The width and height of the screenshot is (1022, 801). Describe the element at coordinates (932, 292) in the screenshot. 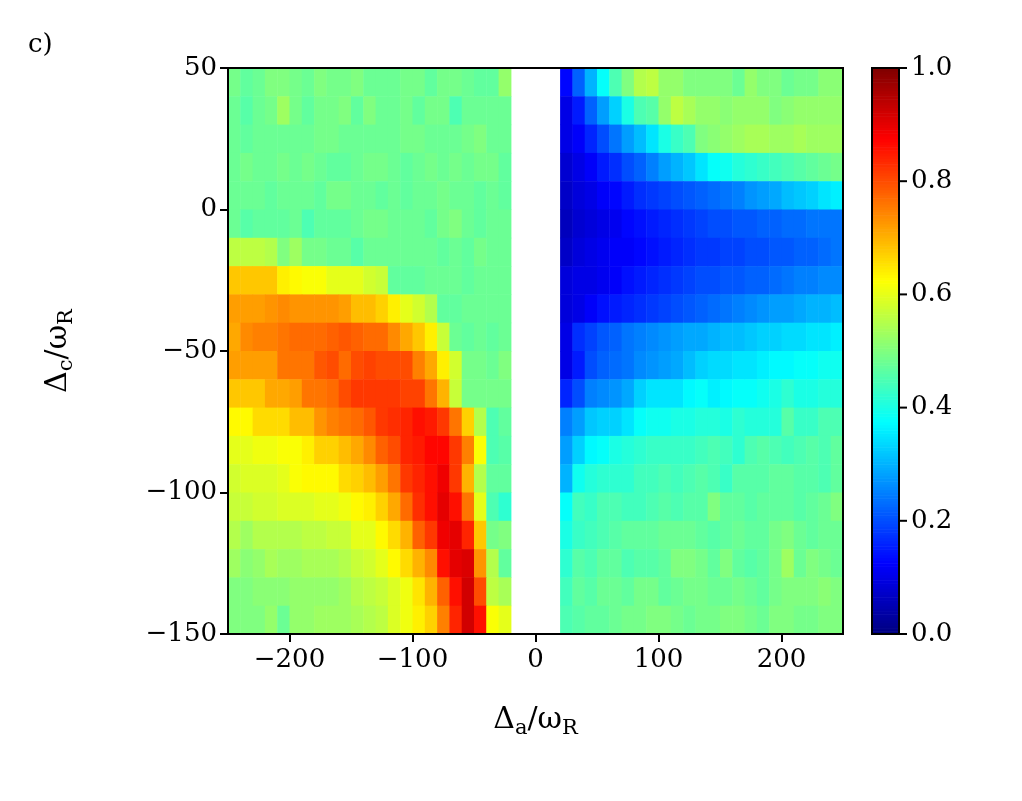

I see `color-bar-label: 0.6` at that location.